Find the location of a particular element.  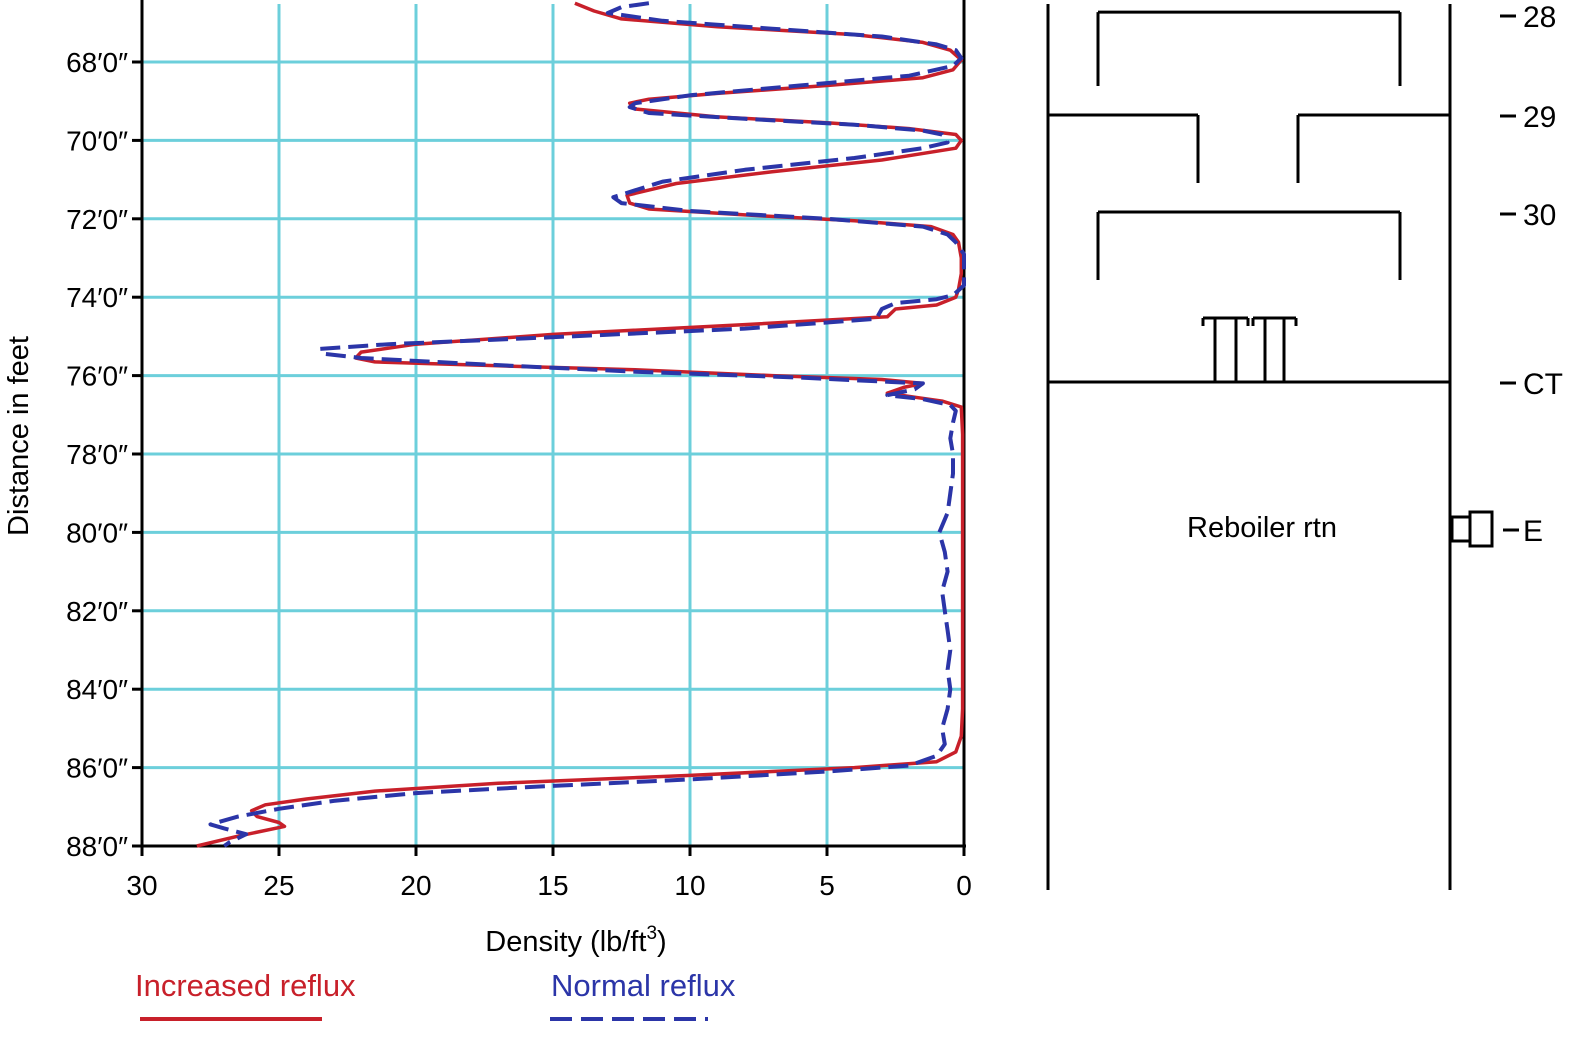

x-axis-label: Density (lb/ft3) is located at coordinates (575, 940).